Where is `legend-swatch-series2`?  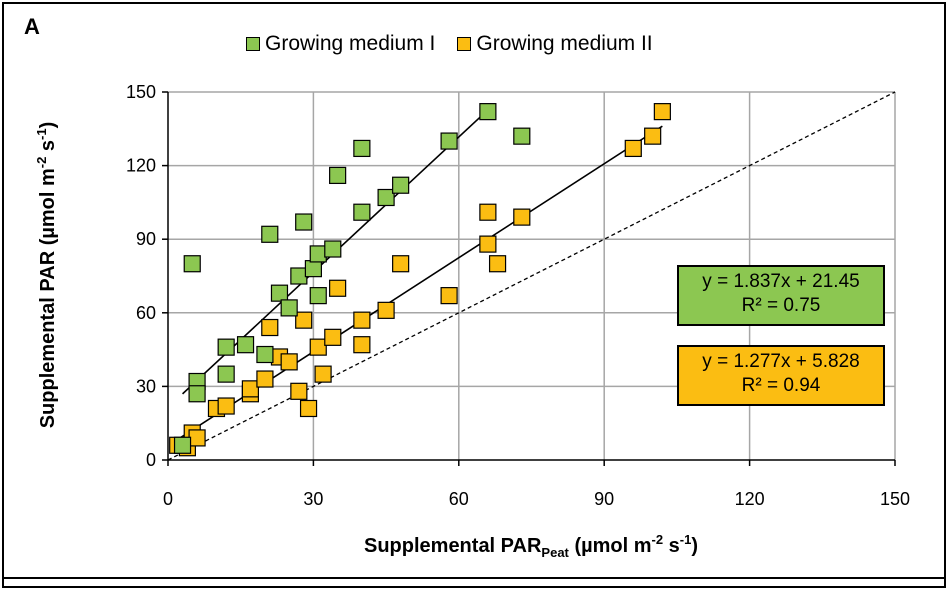 legend-swatch-series2 is located at coordinates (464, 44).